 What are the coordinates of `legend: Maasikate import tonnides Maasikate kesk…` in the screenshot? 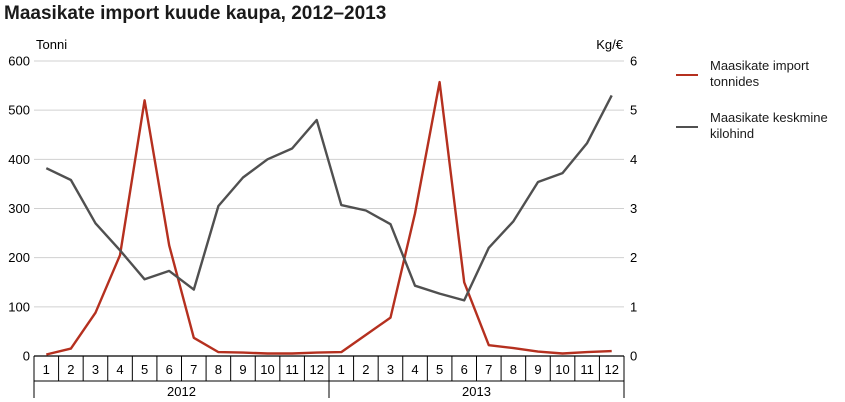 It's located at (758, 110).